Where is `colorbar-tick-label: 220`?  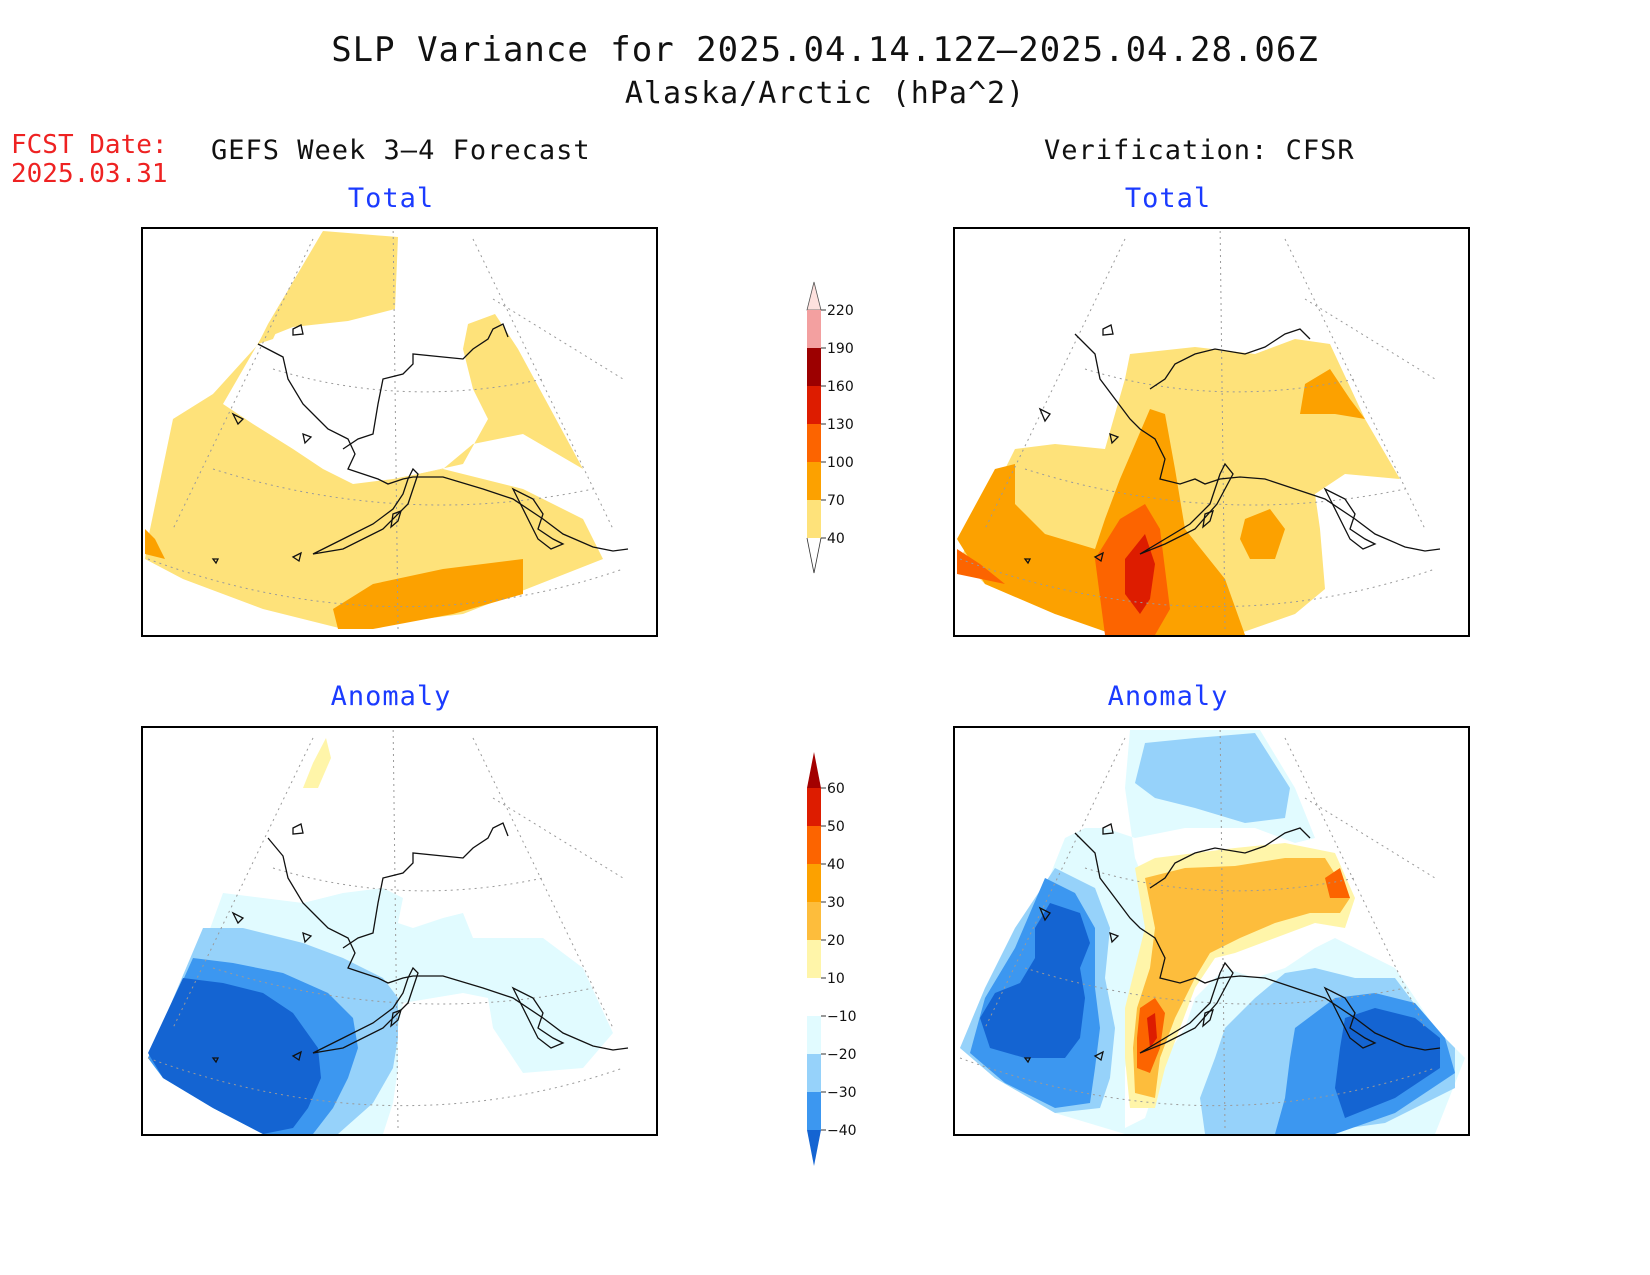
colorbar-tick-label: 220 is located at coordinates (840, 311).